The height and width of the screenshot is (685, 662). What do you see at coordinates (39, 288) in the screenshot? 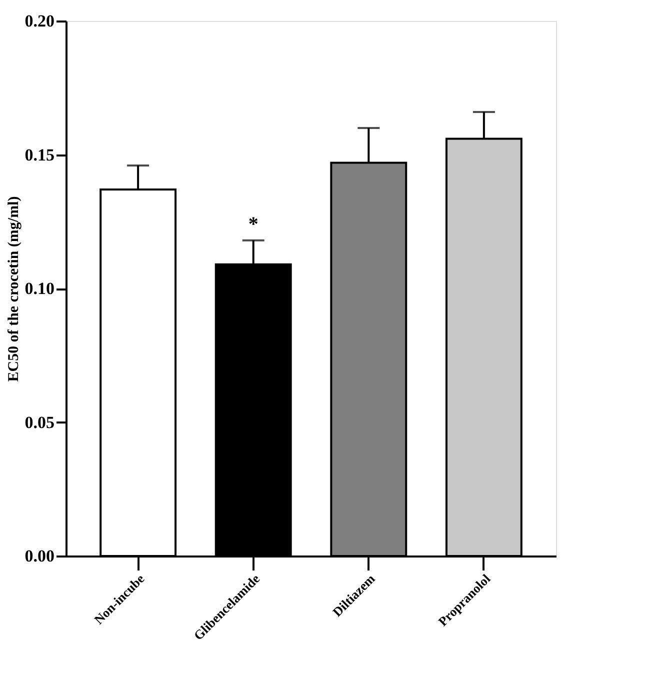
I see `y-tick-label: 0.10` at bounding box center [39, 288].